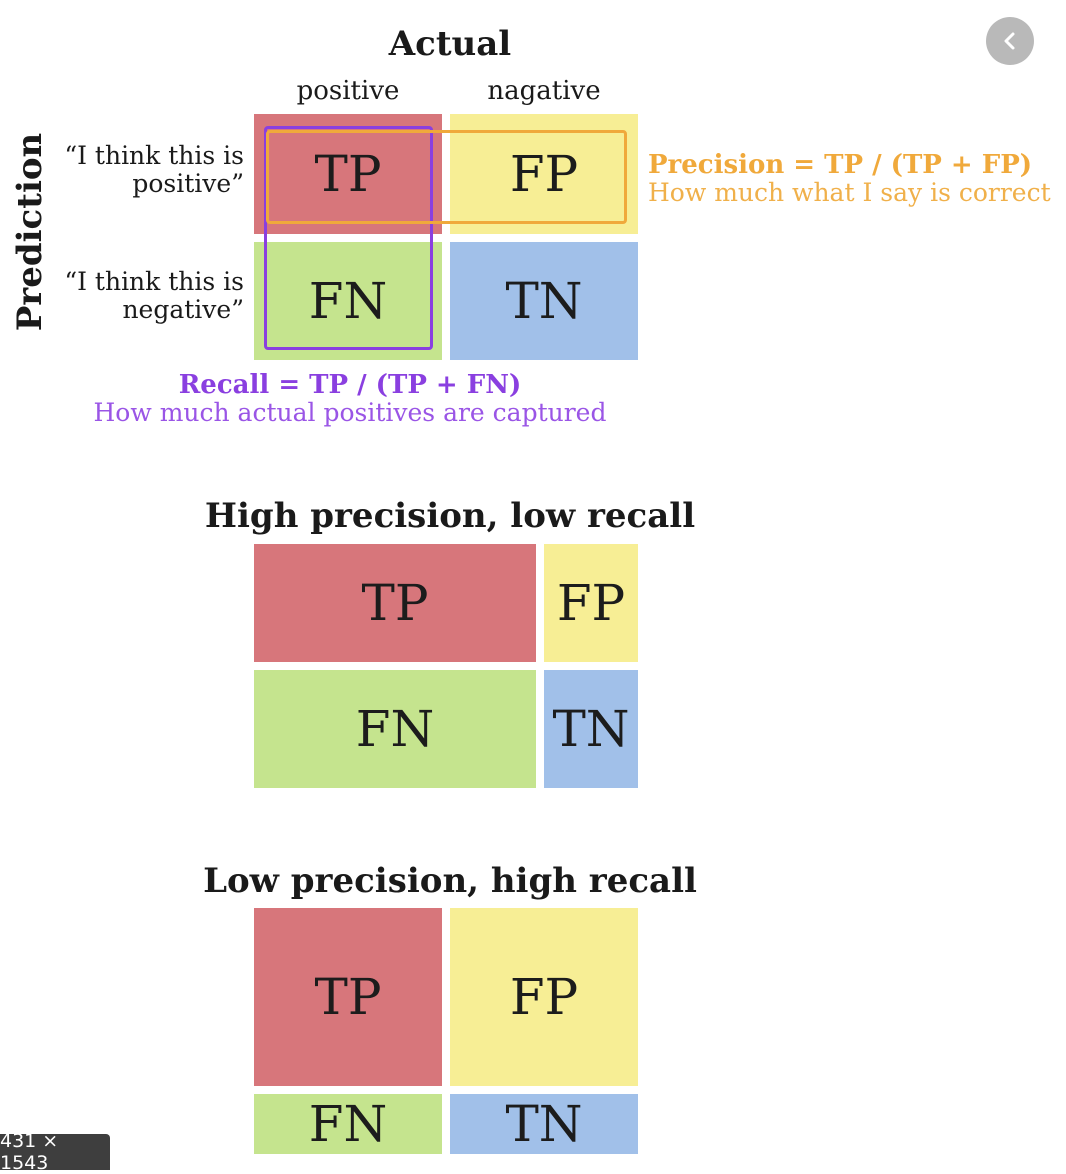 The image size is (1066, 1174). What do you see at coordinates (30, 232) in the screenshot?
I see `prediction-title: Prediction` at bounding box center [30, 232].